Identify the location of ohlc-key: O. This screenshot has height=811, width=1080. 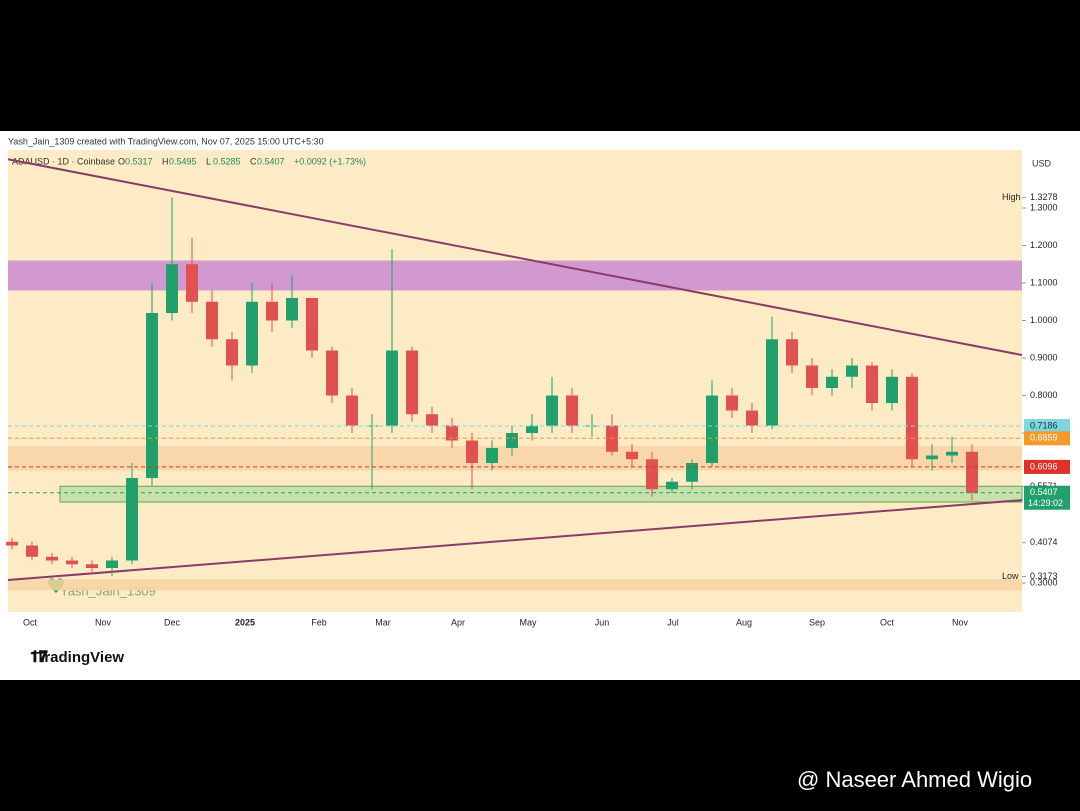
(121, 161).